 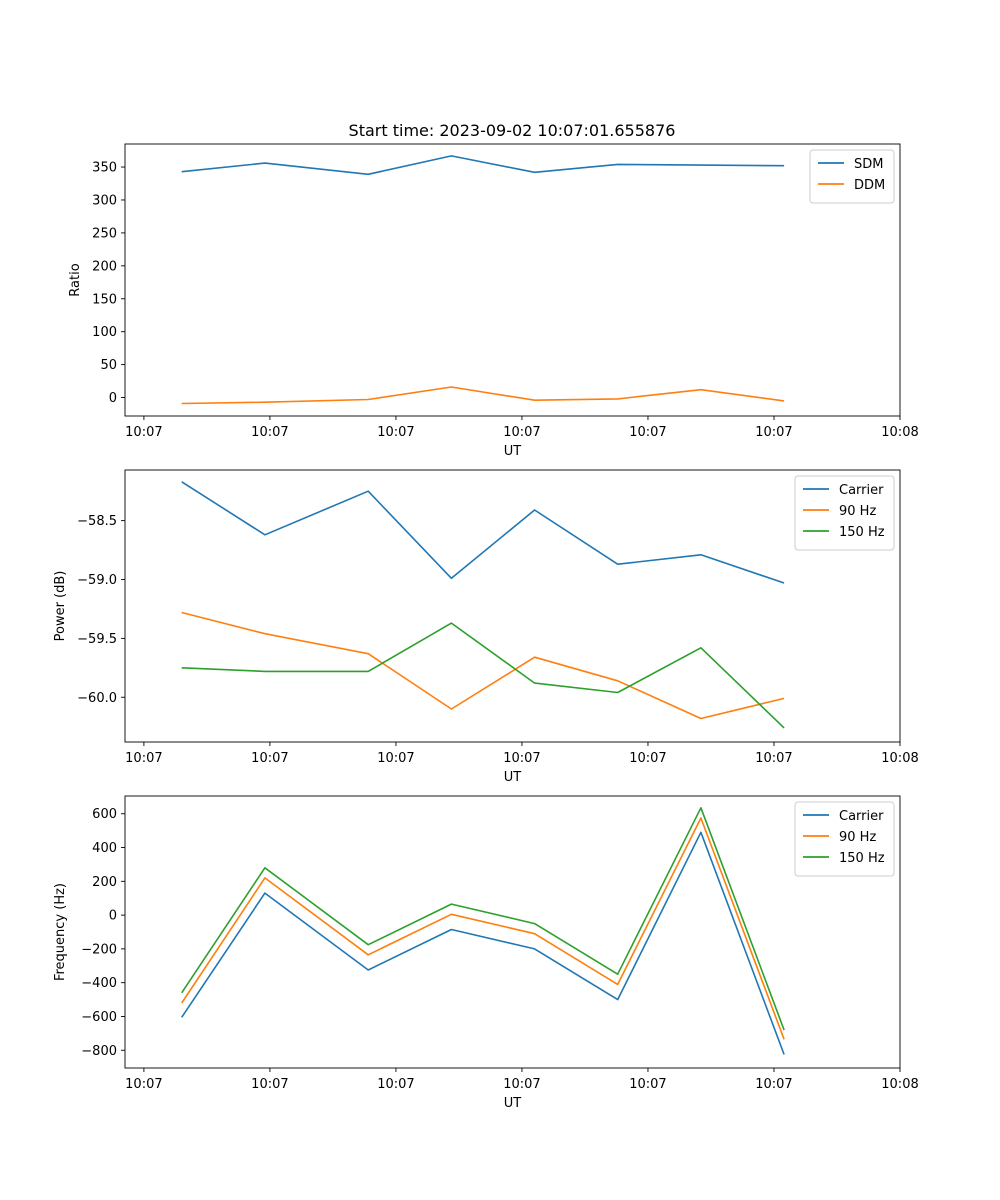 I want to click on y-tick-label: −58.5, so click(x=97, y=521).